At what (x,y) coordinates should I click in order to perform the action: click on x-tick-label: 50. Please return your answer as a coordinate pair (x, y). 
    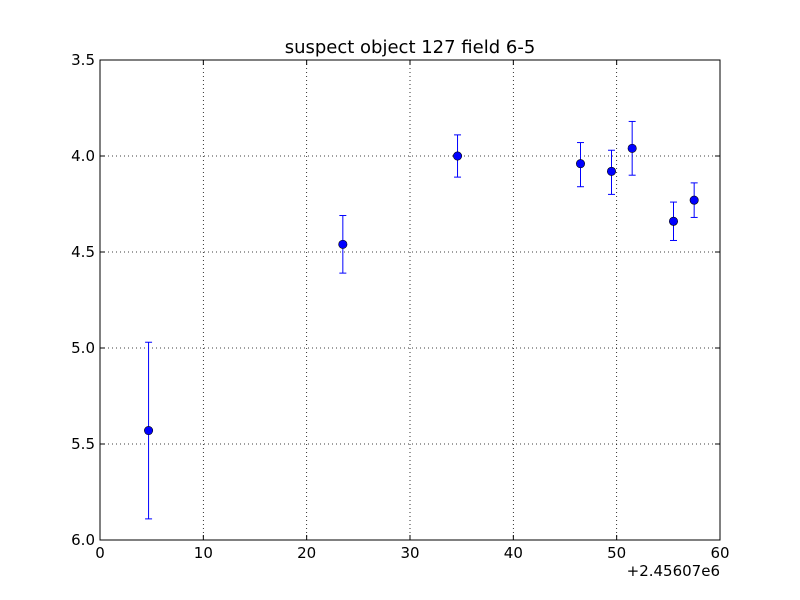
    Looking at the image, I should click on (616, 553).